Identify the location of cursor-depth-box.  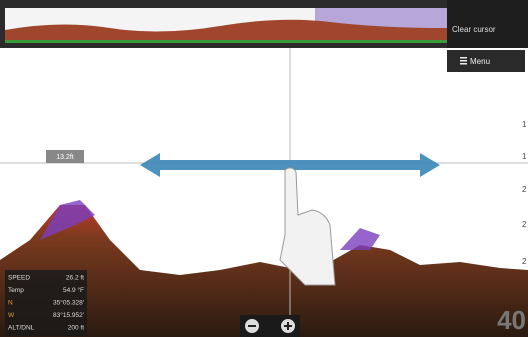
(65, 156).